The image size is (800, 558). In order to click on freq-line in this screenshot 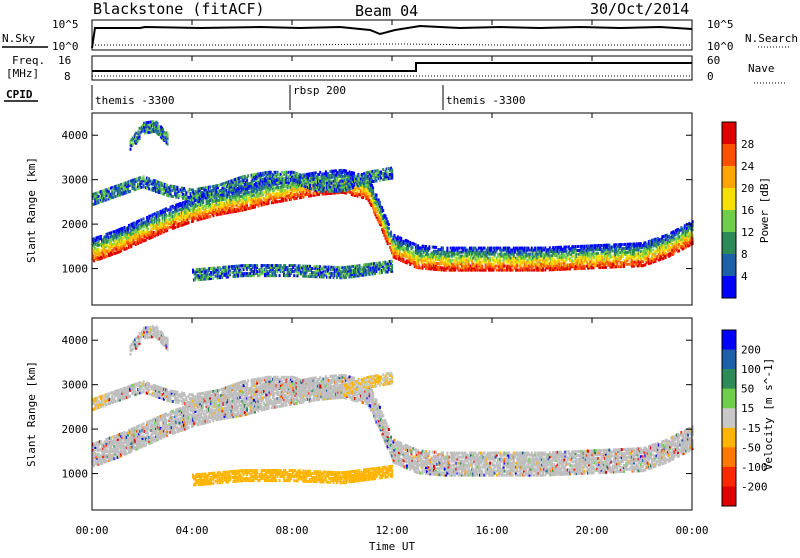, I will do `click(392, 67)`.